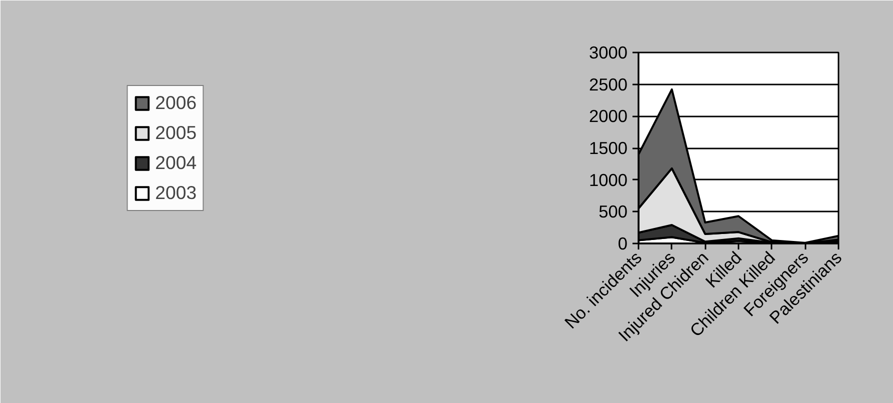 The width and height of the screenshot is (893, 403). What do you see at coordinates (608, 148) in the screenshot?
I see `y-tick-label: 1500` at bounding box center [608, 148].